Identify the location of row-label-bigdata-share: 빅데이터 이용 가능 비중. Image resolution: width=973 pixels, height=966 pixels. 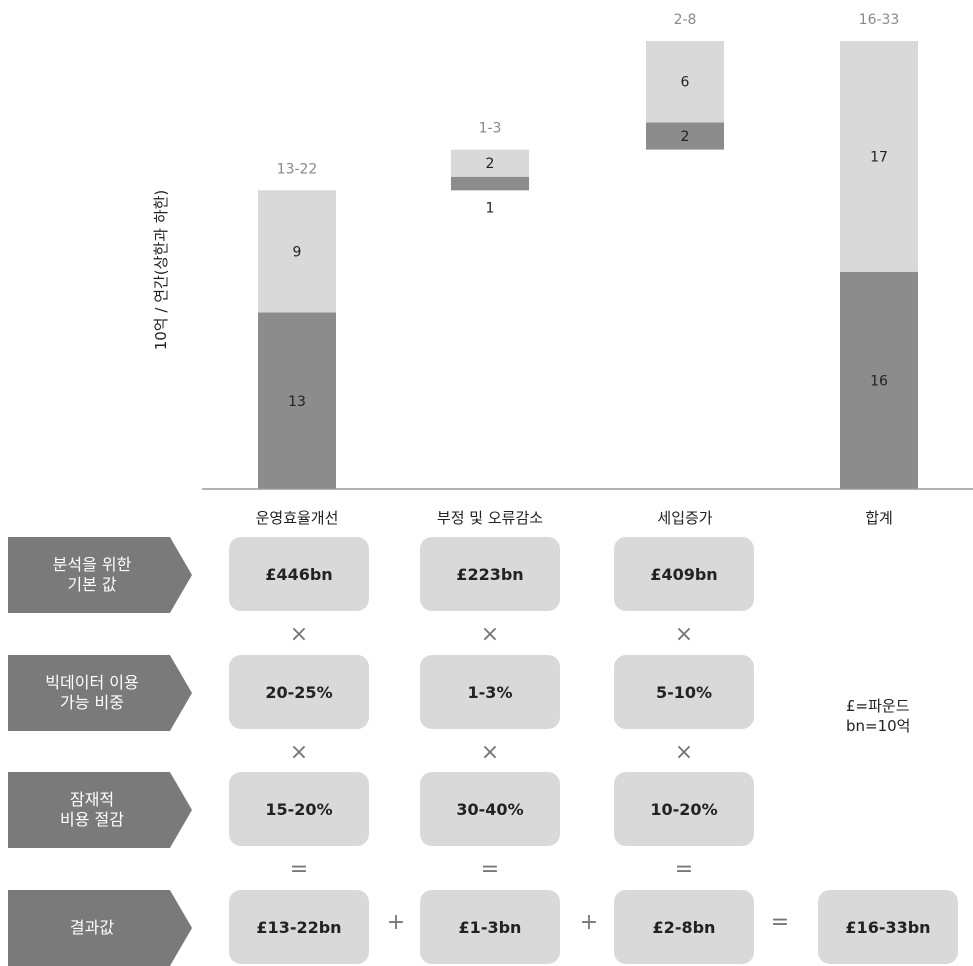
(100, 693).